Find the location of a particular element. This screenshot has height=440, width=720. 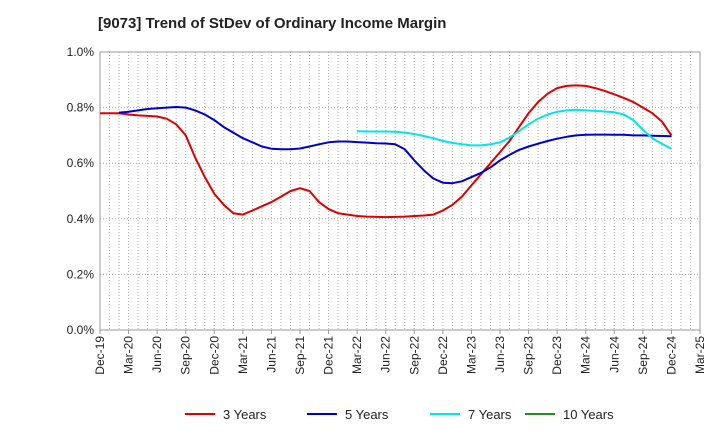

legend: 3 Years 5 Years 7 Years 10 Years is located at coordinates (399, 414).